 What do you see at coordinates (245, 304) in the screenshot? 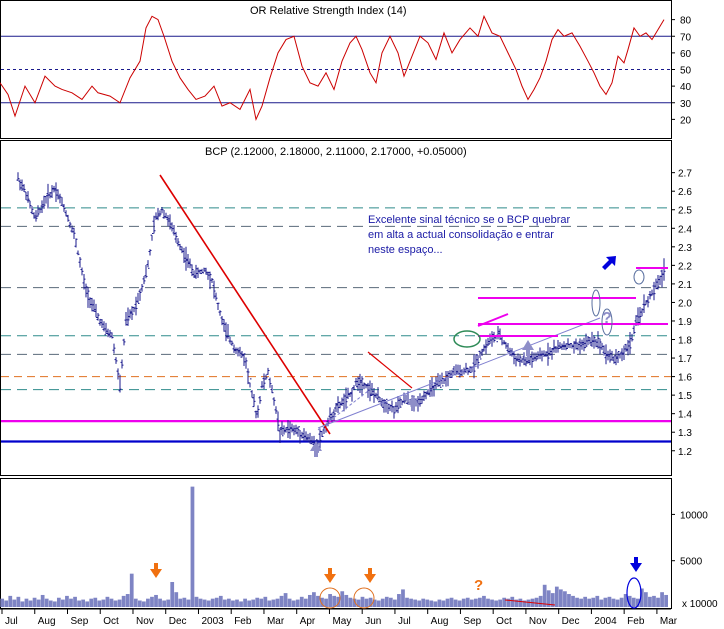
I see `down-trendline` at bounding box center [245, 304].